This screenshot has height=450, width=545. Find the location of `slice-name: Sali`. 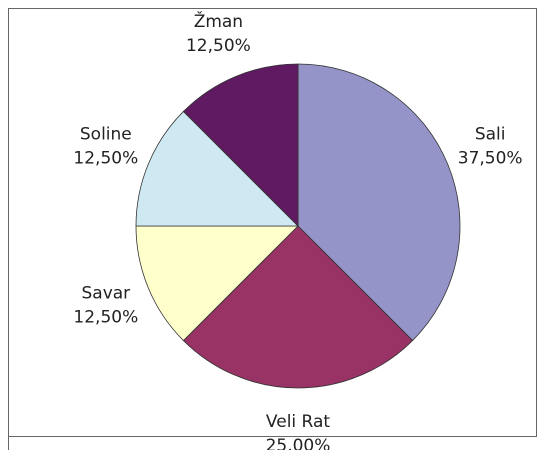

slice-name: Sali is located at coordinates (490, 134).